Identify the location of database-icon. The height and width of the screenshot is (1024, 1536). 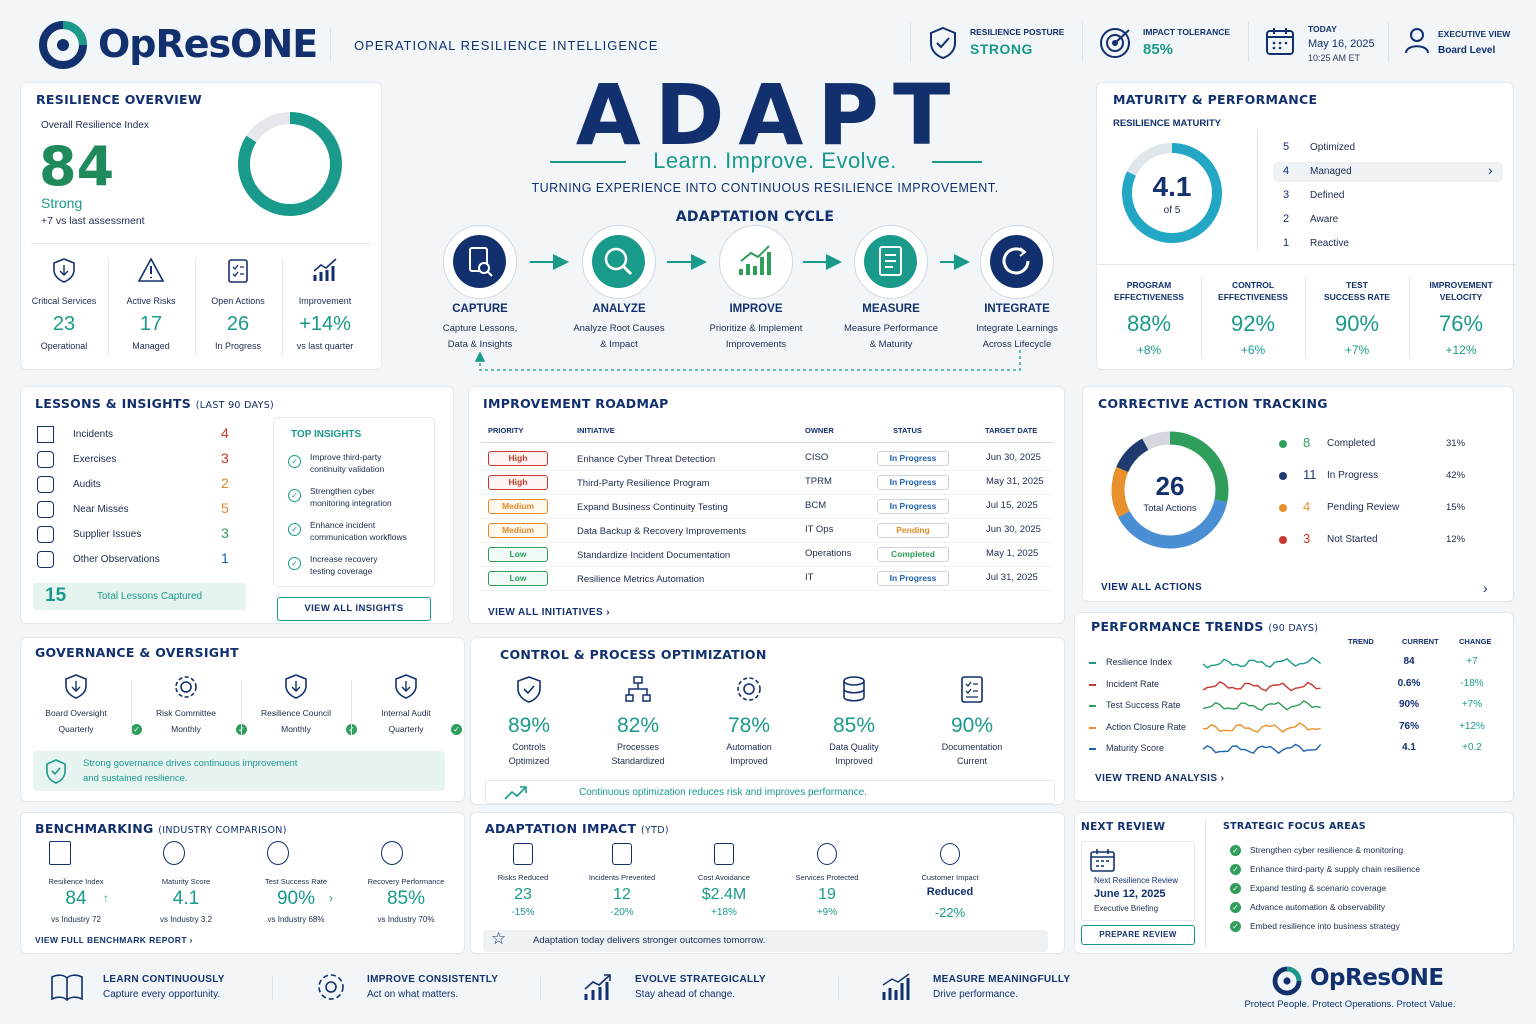
(854, 690).